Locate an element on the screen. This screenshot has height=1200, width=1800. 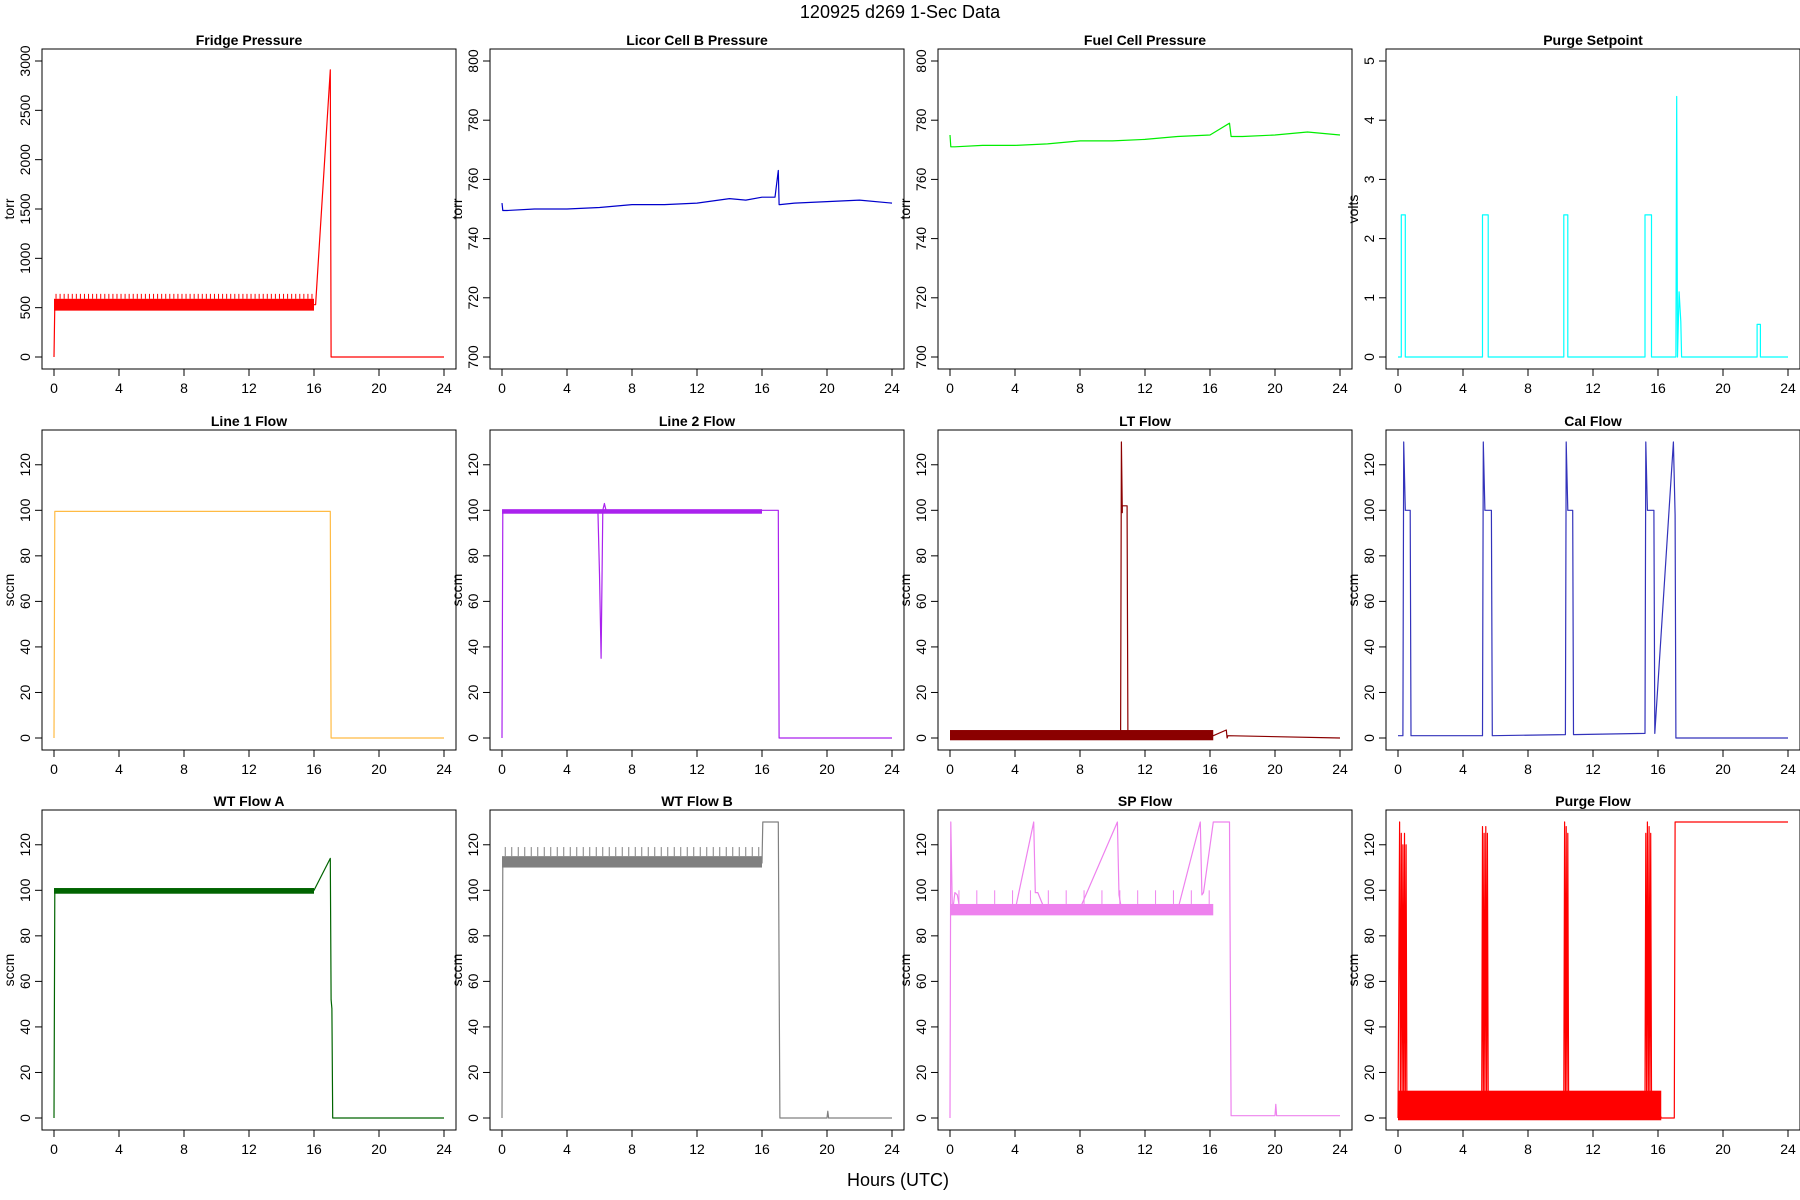
panel-purge-flow: Purge Flow 0 4 8 12 16 20 24 0 20 40 60 80 100 120 sccm is located at coordinates (1572, 975).